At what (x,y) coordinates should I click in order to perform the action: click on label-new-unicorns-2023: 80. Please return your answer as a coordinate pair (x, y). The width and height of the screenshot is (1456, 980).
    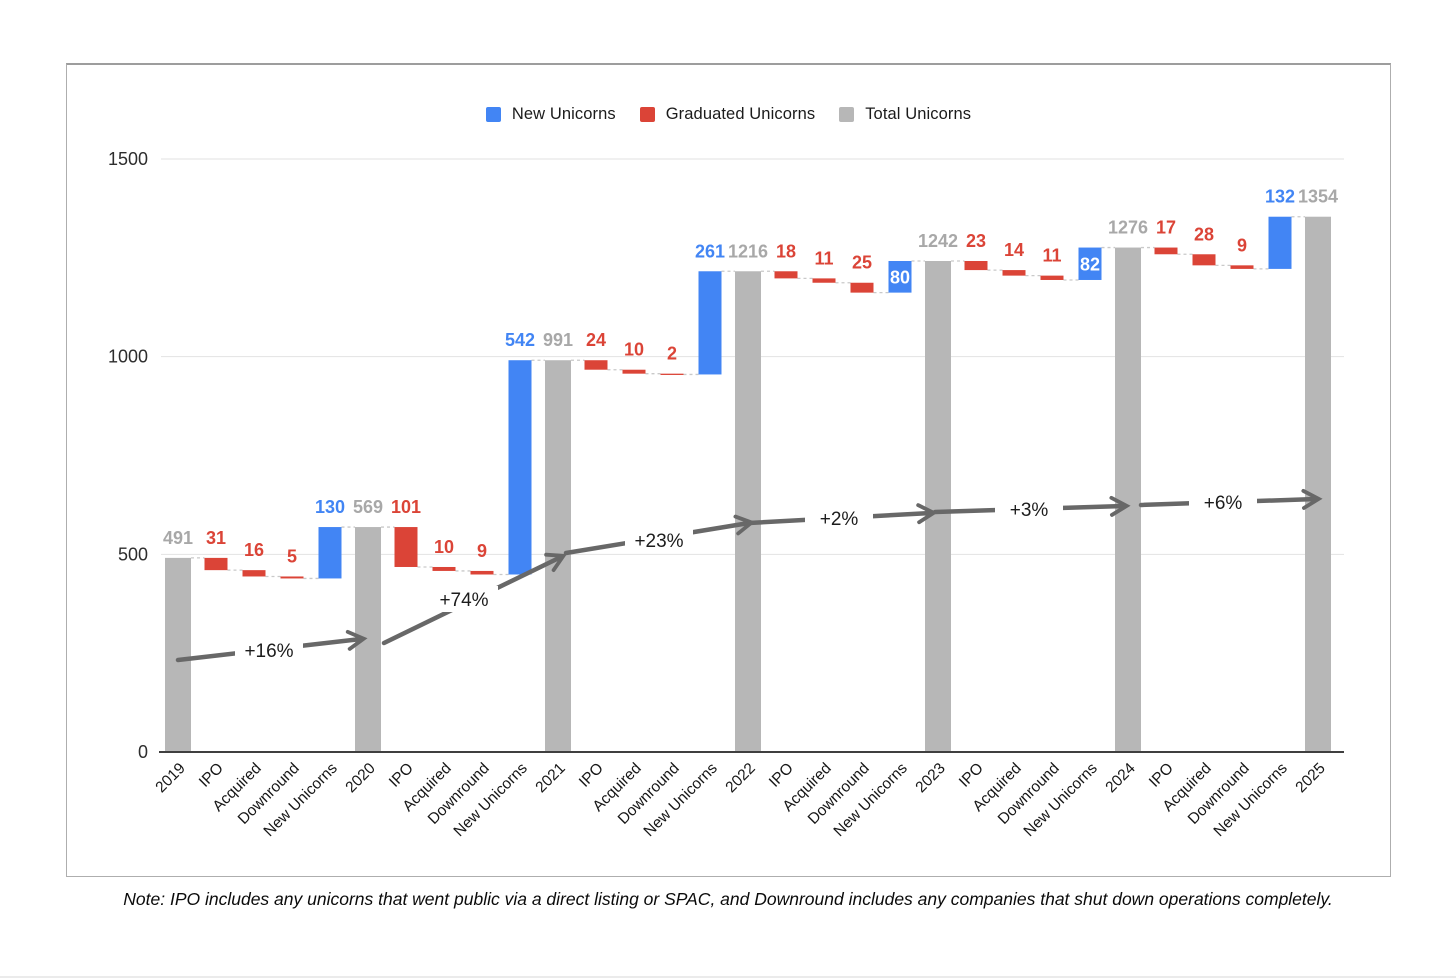
    Looking at the image, I should click on (900, 277).